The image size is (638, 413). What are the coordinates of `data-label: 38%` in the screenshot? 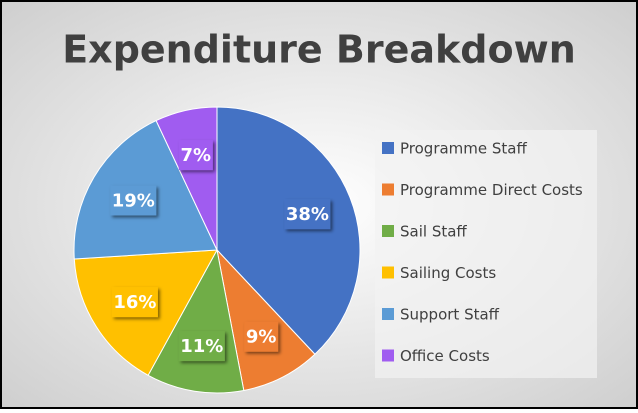 It's located at (307, 214).